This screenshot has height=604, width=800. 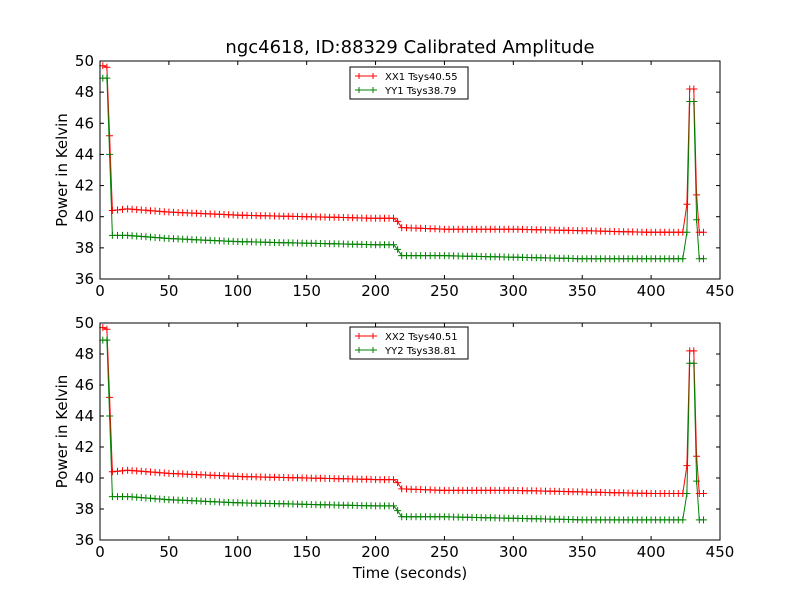 I want to click on legend-label-1-2: YY1 Tsys38.79, so click(x=420, y=91).